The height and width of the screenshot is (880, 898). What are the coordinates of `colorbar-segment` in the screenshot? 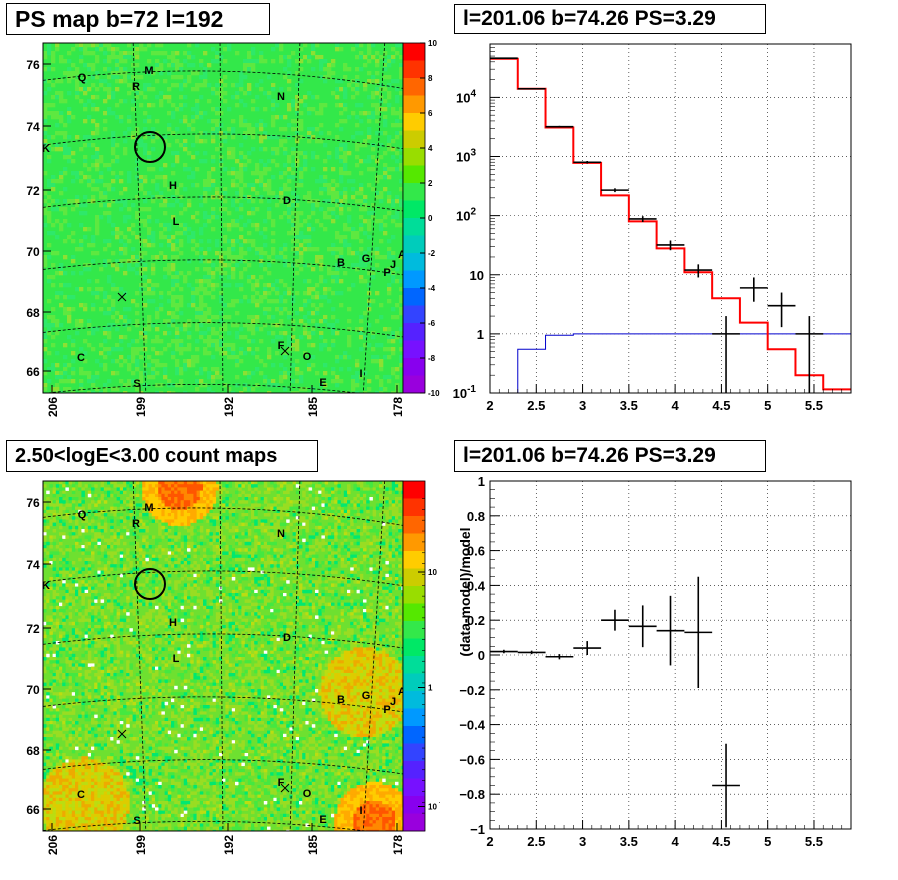 It's located at (414, 210).